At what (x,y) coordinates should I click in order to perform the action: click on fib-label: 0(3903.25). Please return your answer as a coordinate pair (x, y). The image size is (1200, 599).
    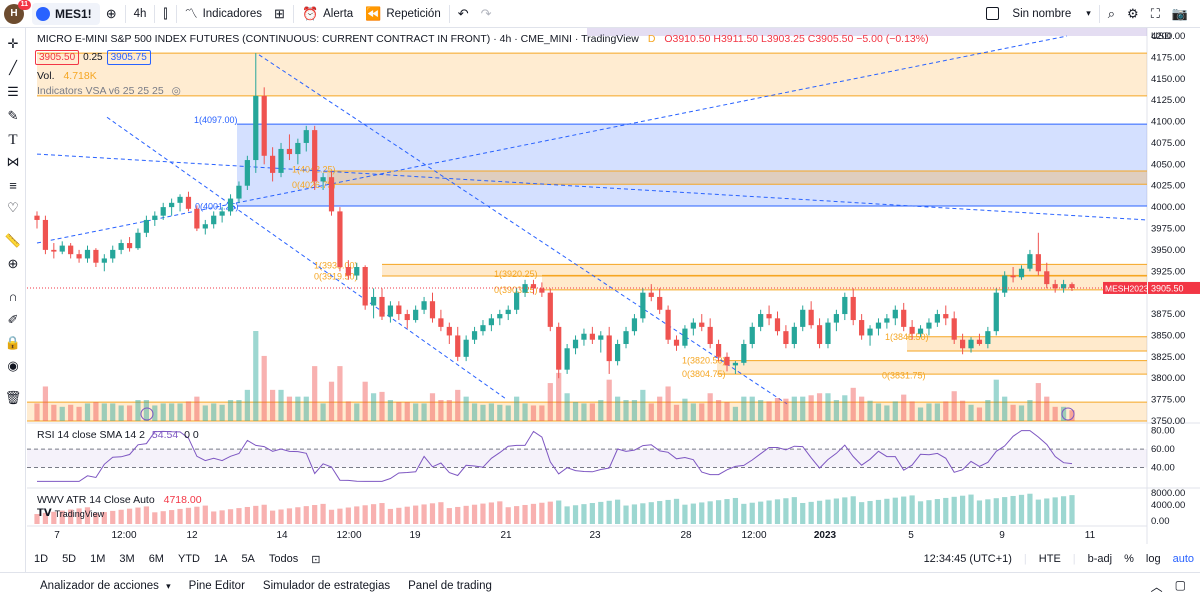
    Looking at the image, I should click on (516, 290).